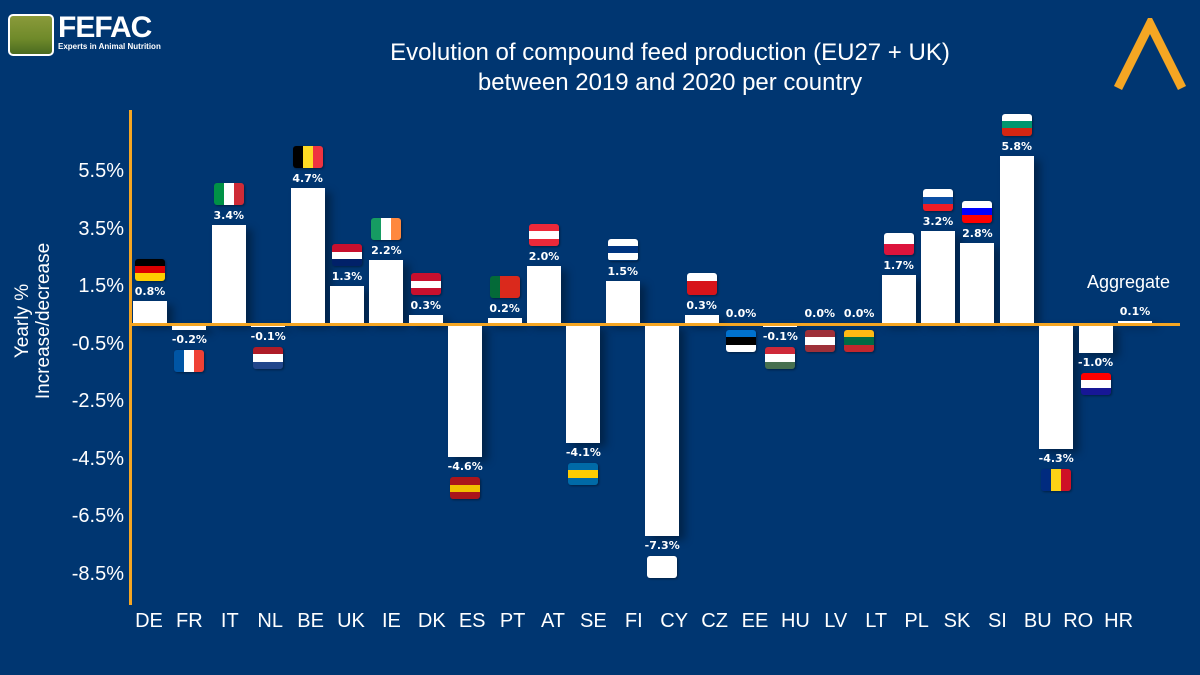 The height and width of the screenshot is (675, 1200). I want to click on bar-sk-bar, so click(938, 277).